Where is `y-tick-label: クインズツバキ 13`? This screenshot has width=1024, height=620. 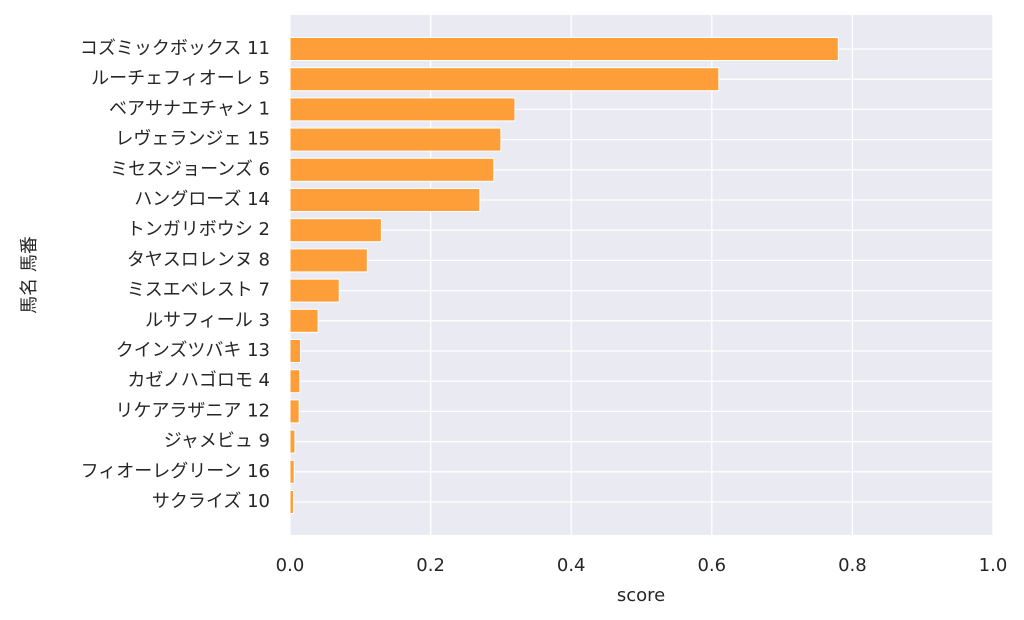 y-tick-label: クインズツバキ 13 is located at coordinates (193, 350).